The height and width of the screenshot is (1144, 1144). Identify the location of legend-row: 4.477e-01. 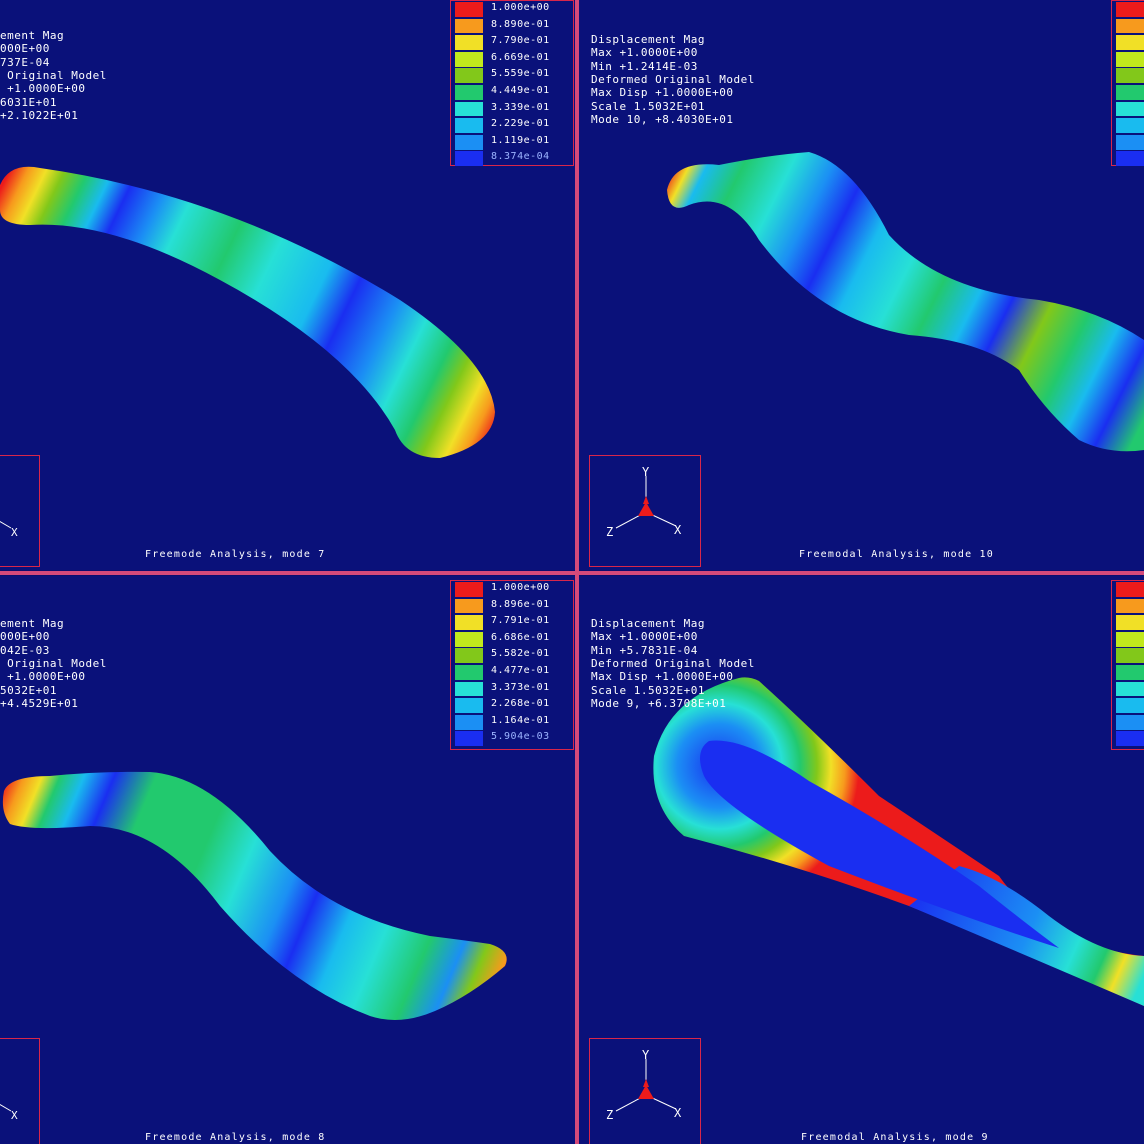
(512, 672).